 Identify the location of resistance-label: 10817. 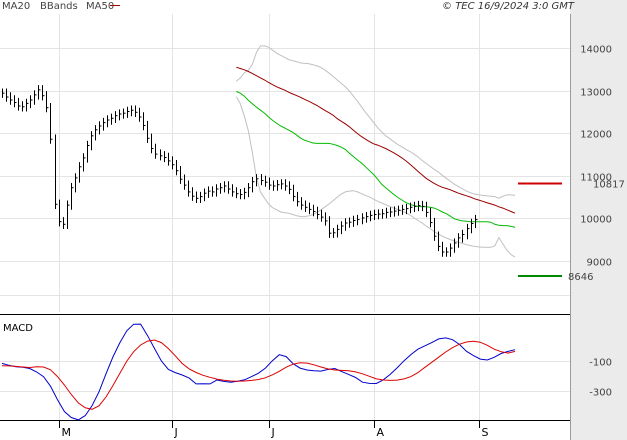
(609, 185).